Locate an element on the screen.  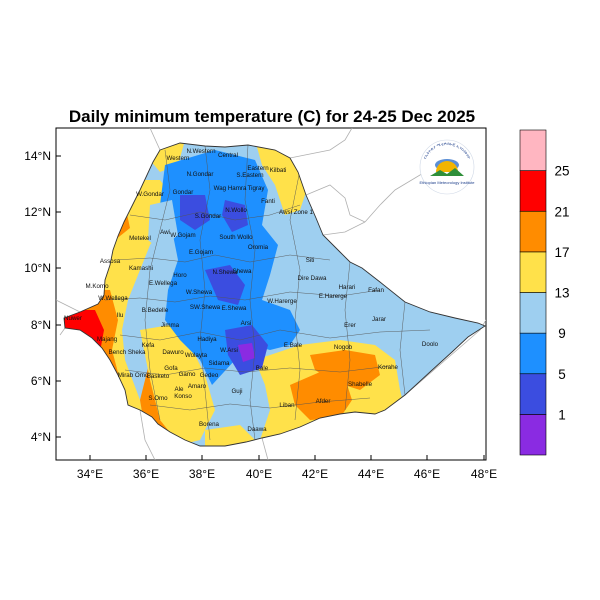
logo-sun-icon is located at coordinates (447, 166).